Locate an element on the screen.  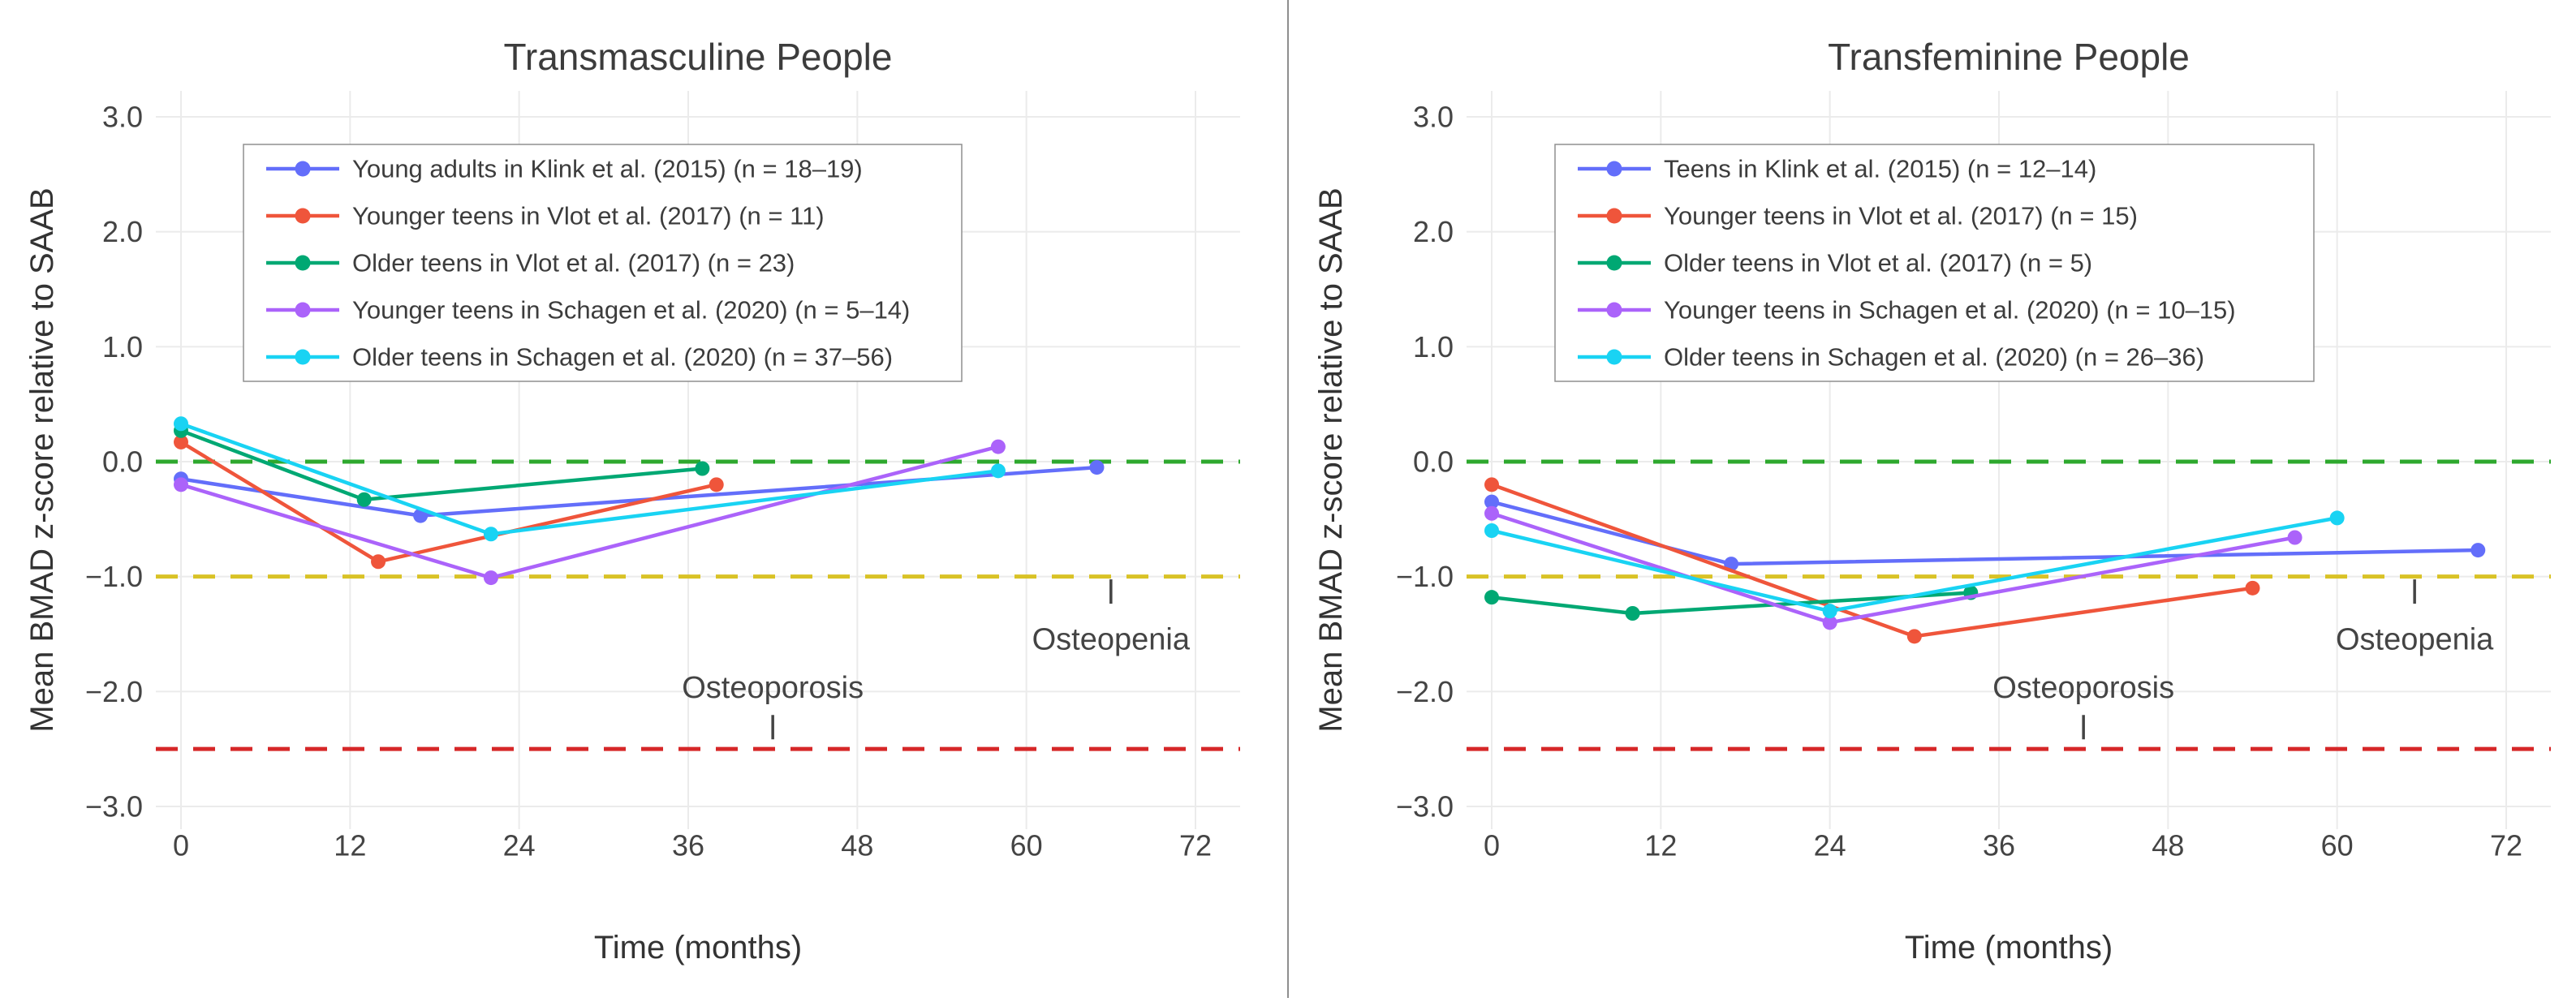
chart-title: Transmasculine People is located at coordinates (699, 57).